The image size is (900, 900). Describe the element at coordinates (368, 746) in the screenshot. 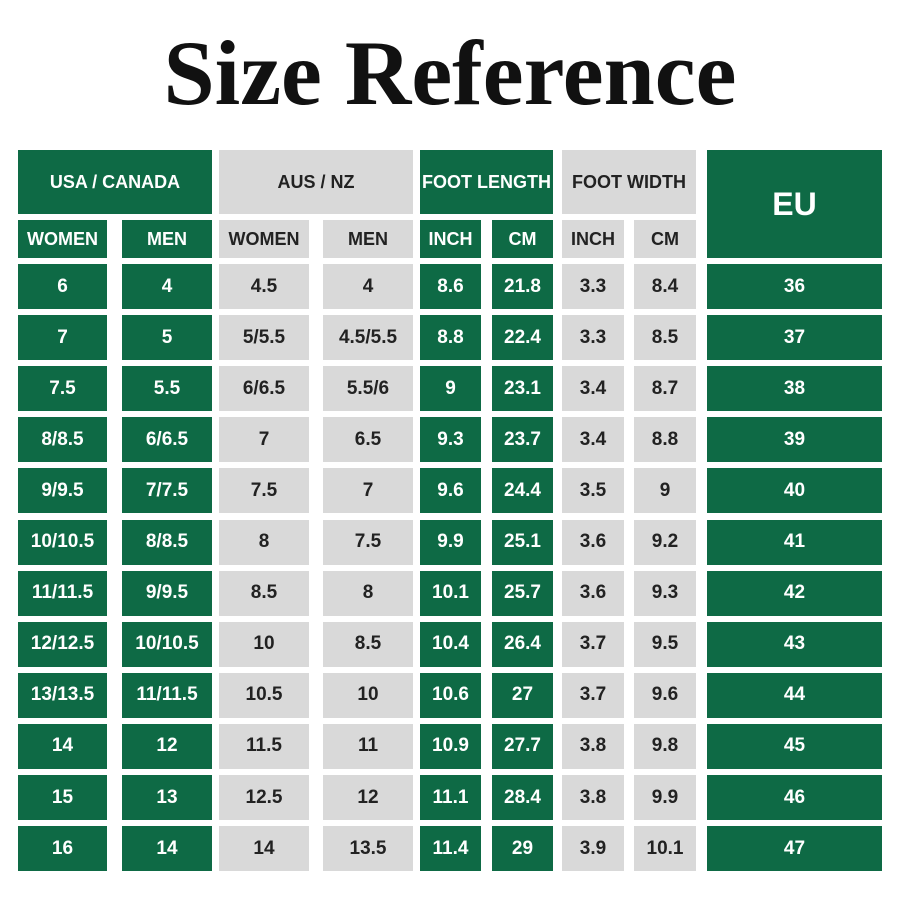

I see `table-cell: 11` at that location.